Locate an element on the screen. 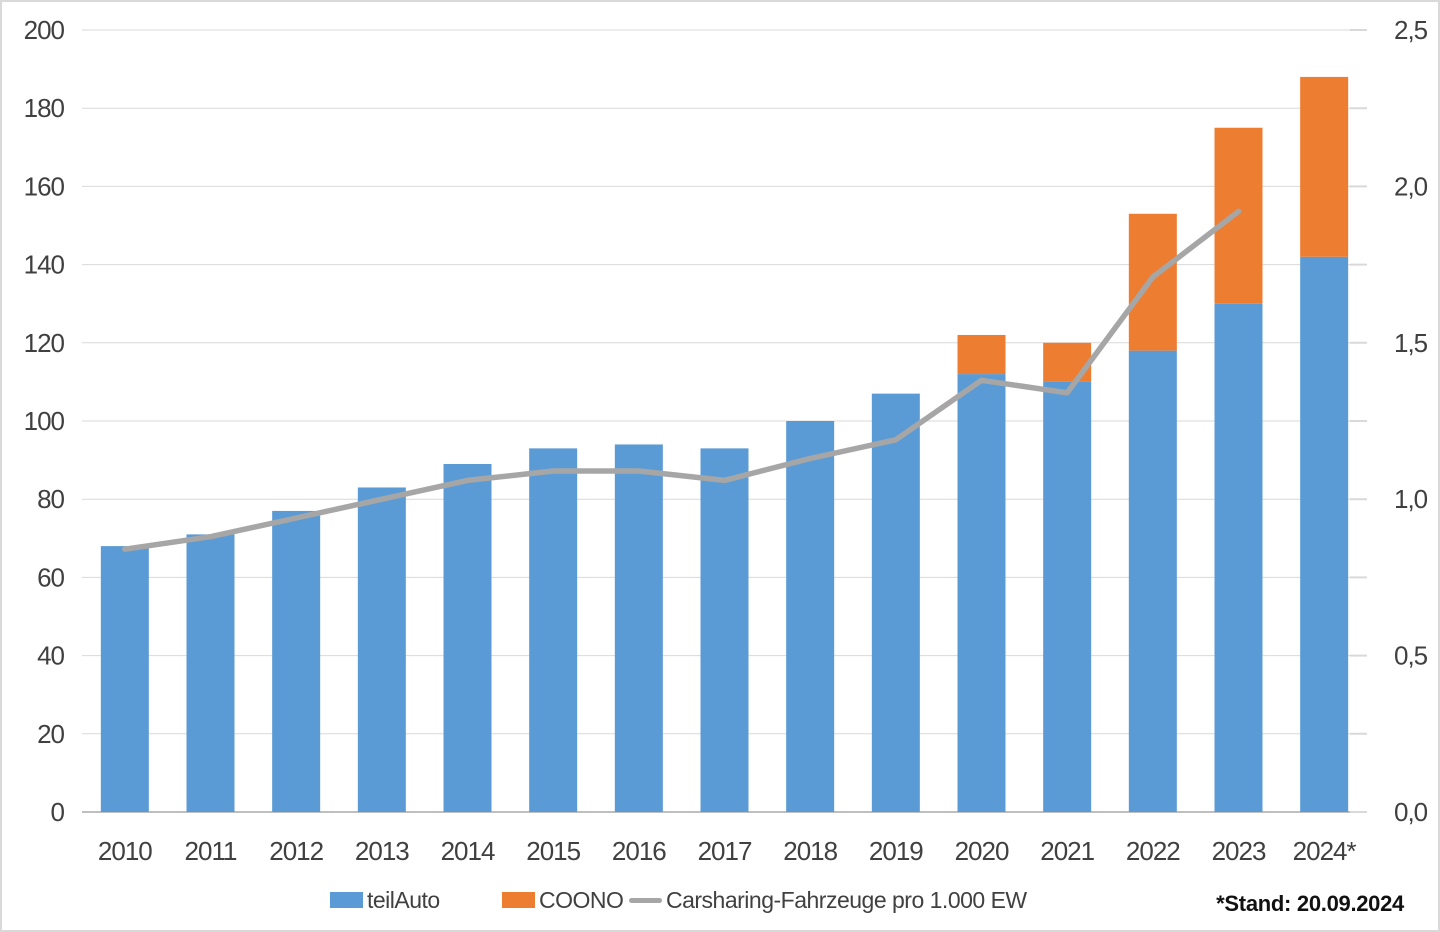 The width and height of the screenshot is (1440, 932). legend-label-line-series: Carsharing-Fahrzeuge pro 1.000 EW is located at coordinates (846, 899).